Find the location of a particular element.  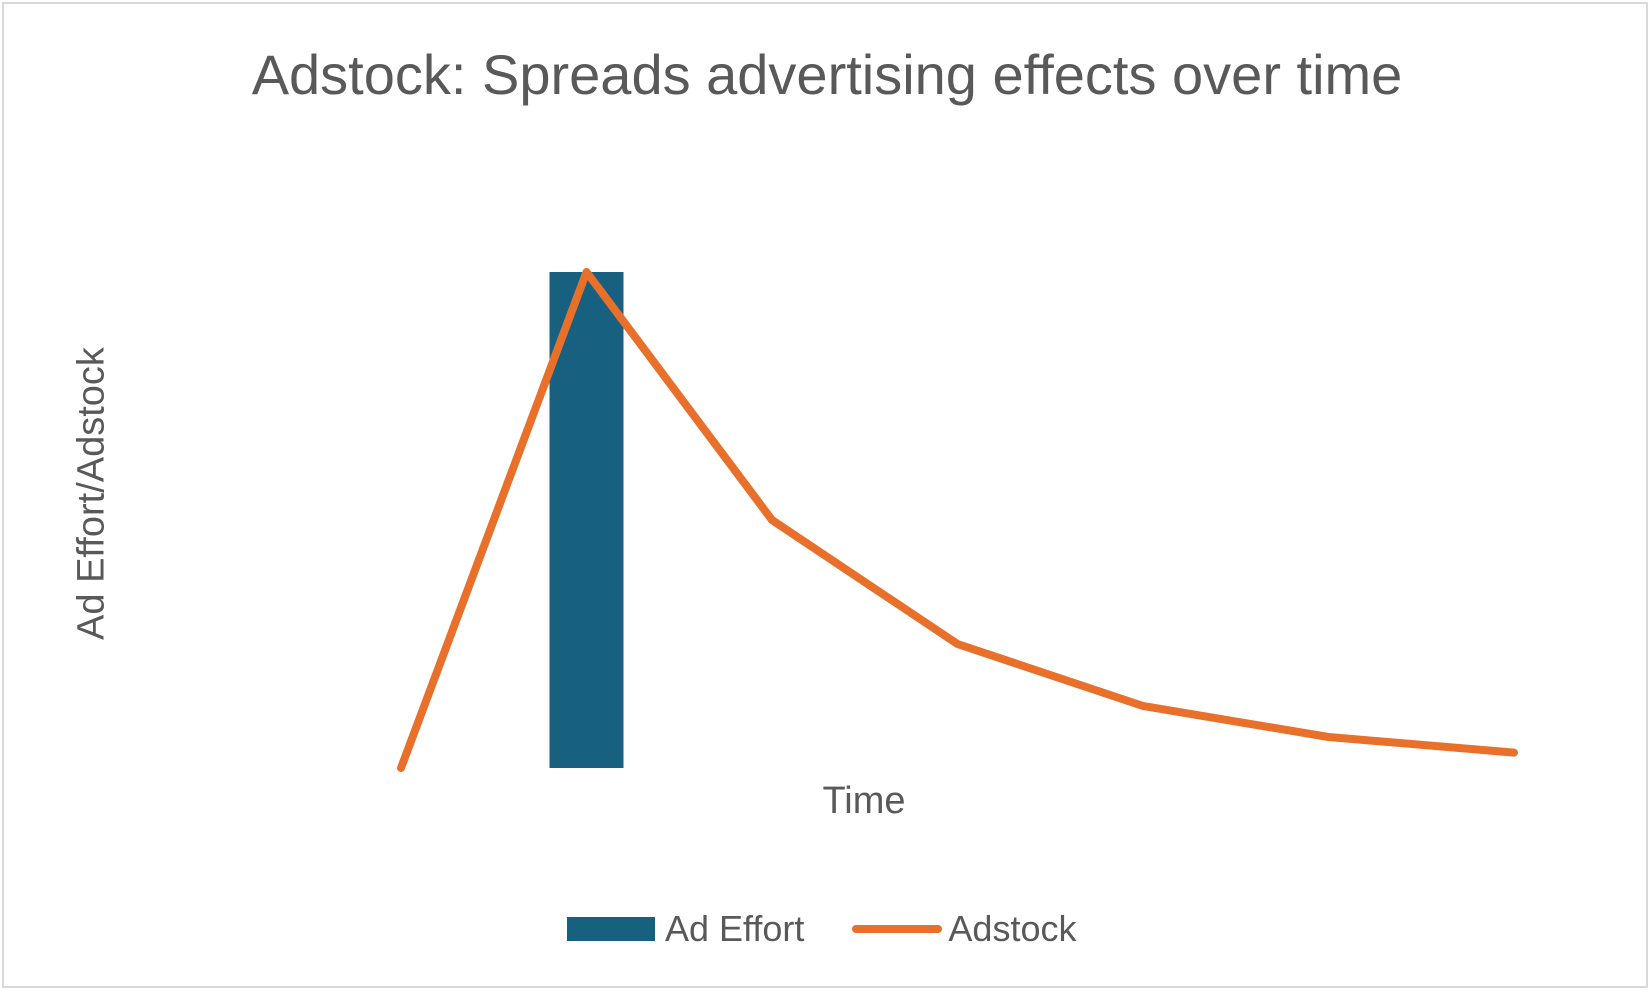

legend-label-ad-effort: Ad Effort is located at coordinates (735, 928).